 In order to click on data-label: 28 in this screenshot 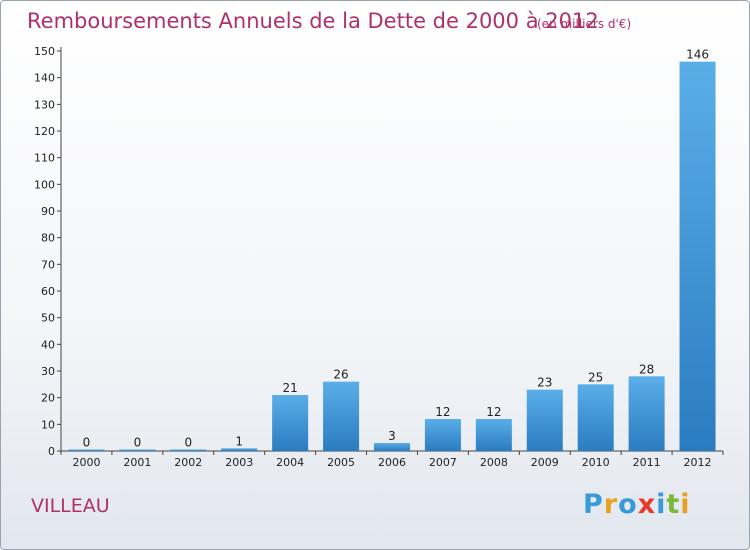, I will do `click(646, 369)`.